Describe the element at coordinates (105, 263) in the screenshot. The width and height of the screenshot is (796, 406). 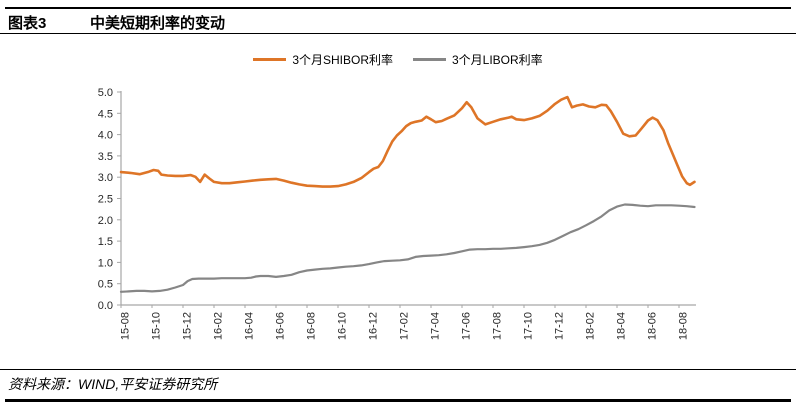
I see `y-tick-label: 1.0` at that location.